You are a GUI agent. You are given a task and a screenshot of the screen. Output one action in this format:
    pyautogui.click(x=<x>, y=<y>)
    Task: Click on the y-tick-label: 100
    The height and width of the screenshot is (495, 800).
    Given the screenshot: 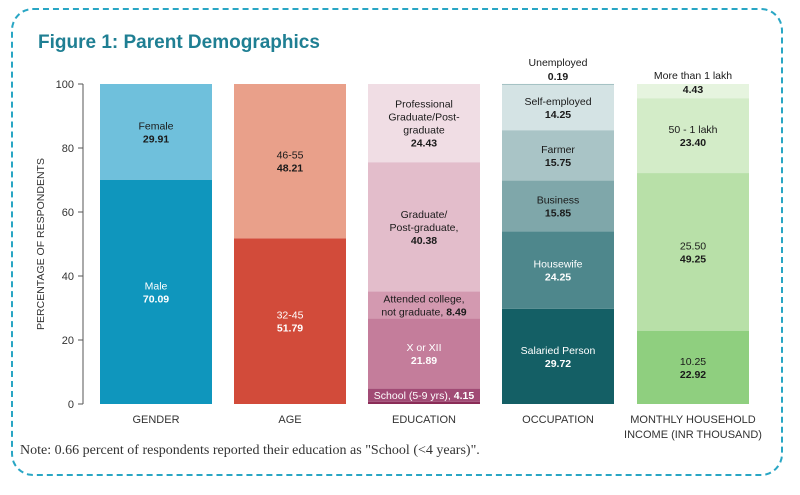 What is the action you would take?
    pyautogui.click(x=65, y=85)
    